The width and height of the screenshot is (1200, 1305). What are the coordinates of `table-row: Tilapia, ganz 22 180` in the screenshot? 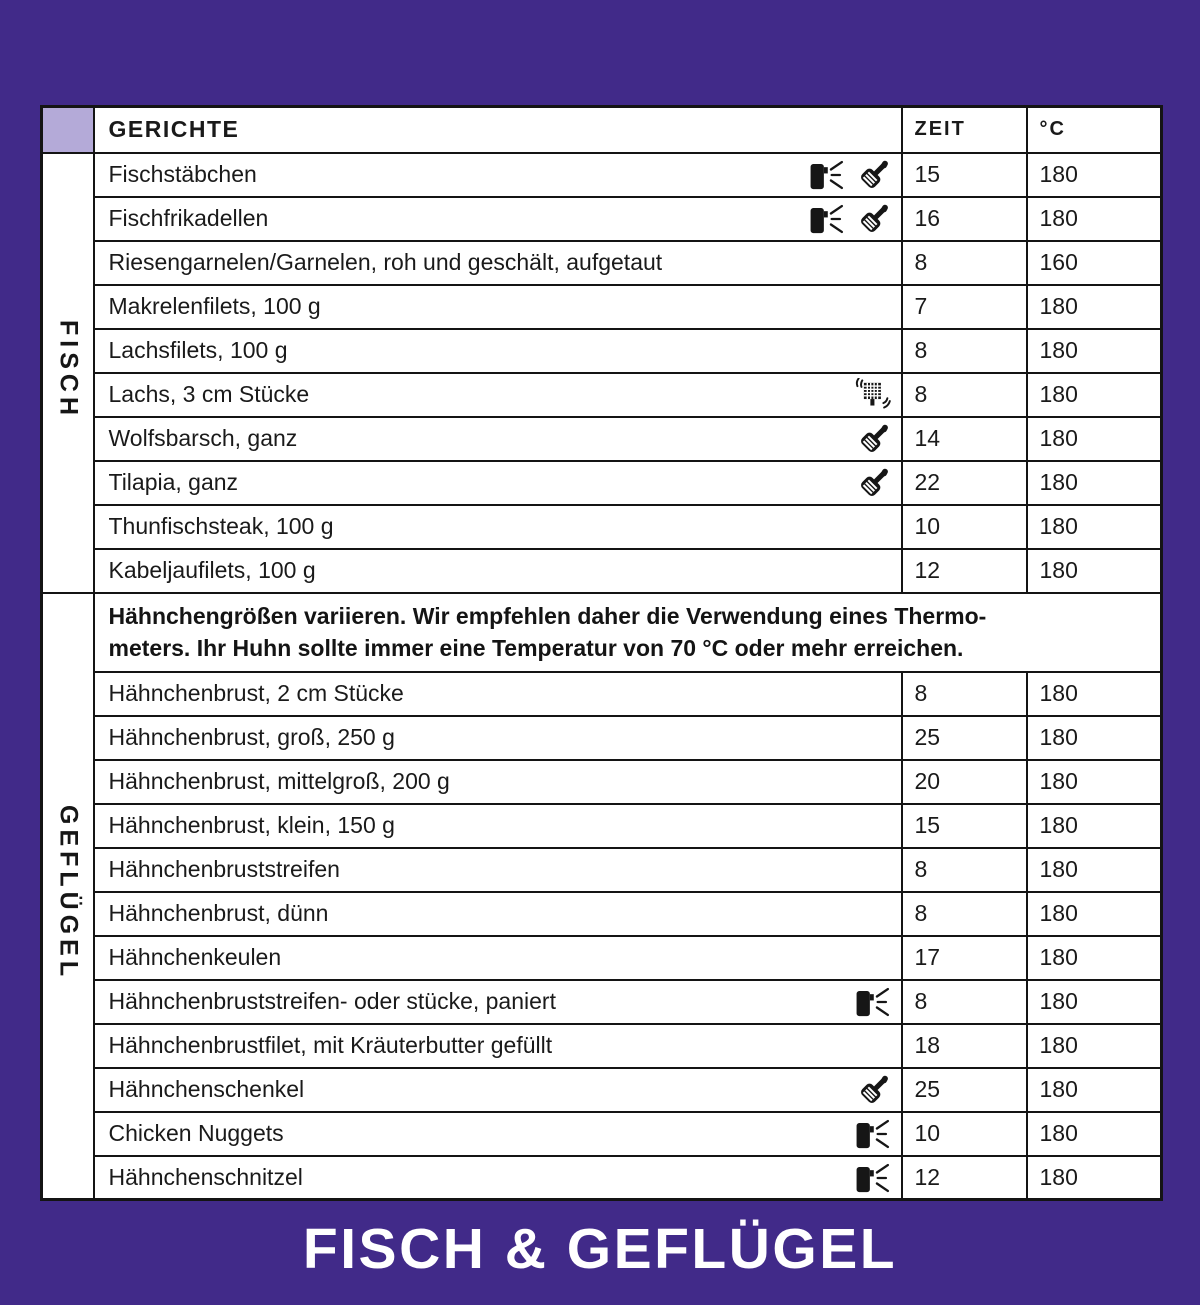 It's located at (602, 482).